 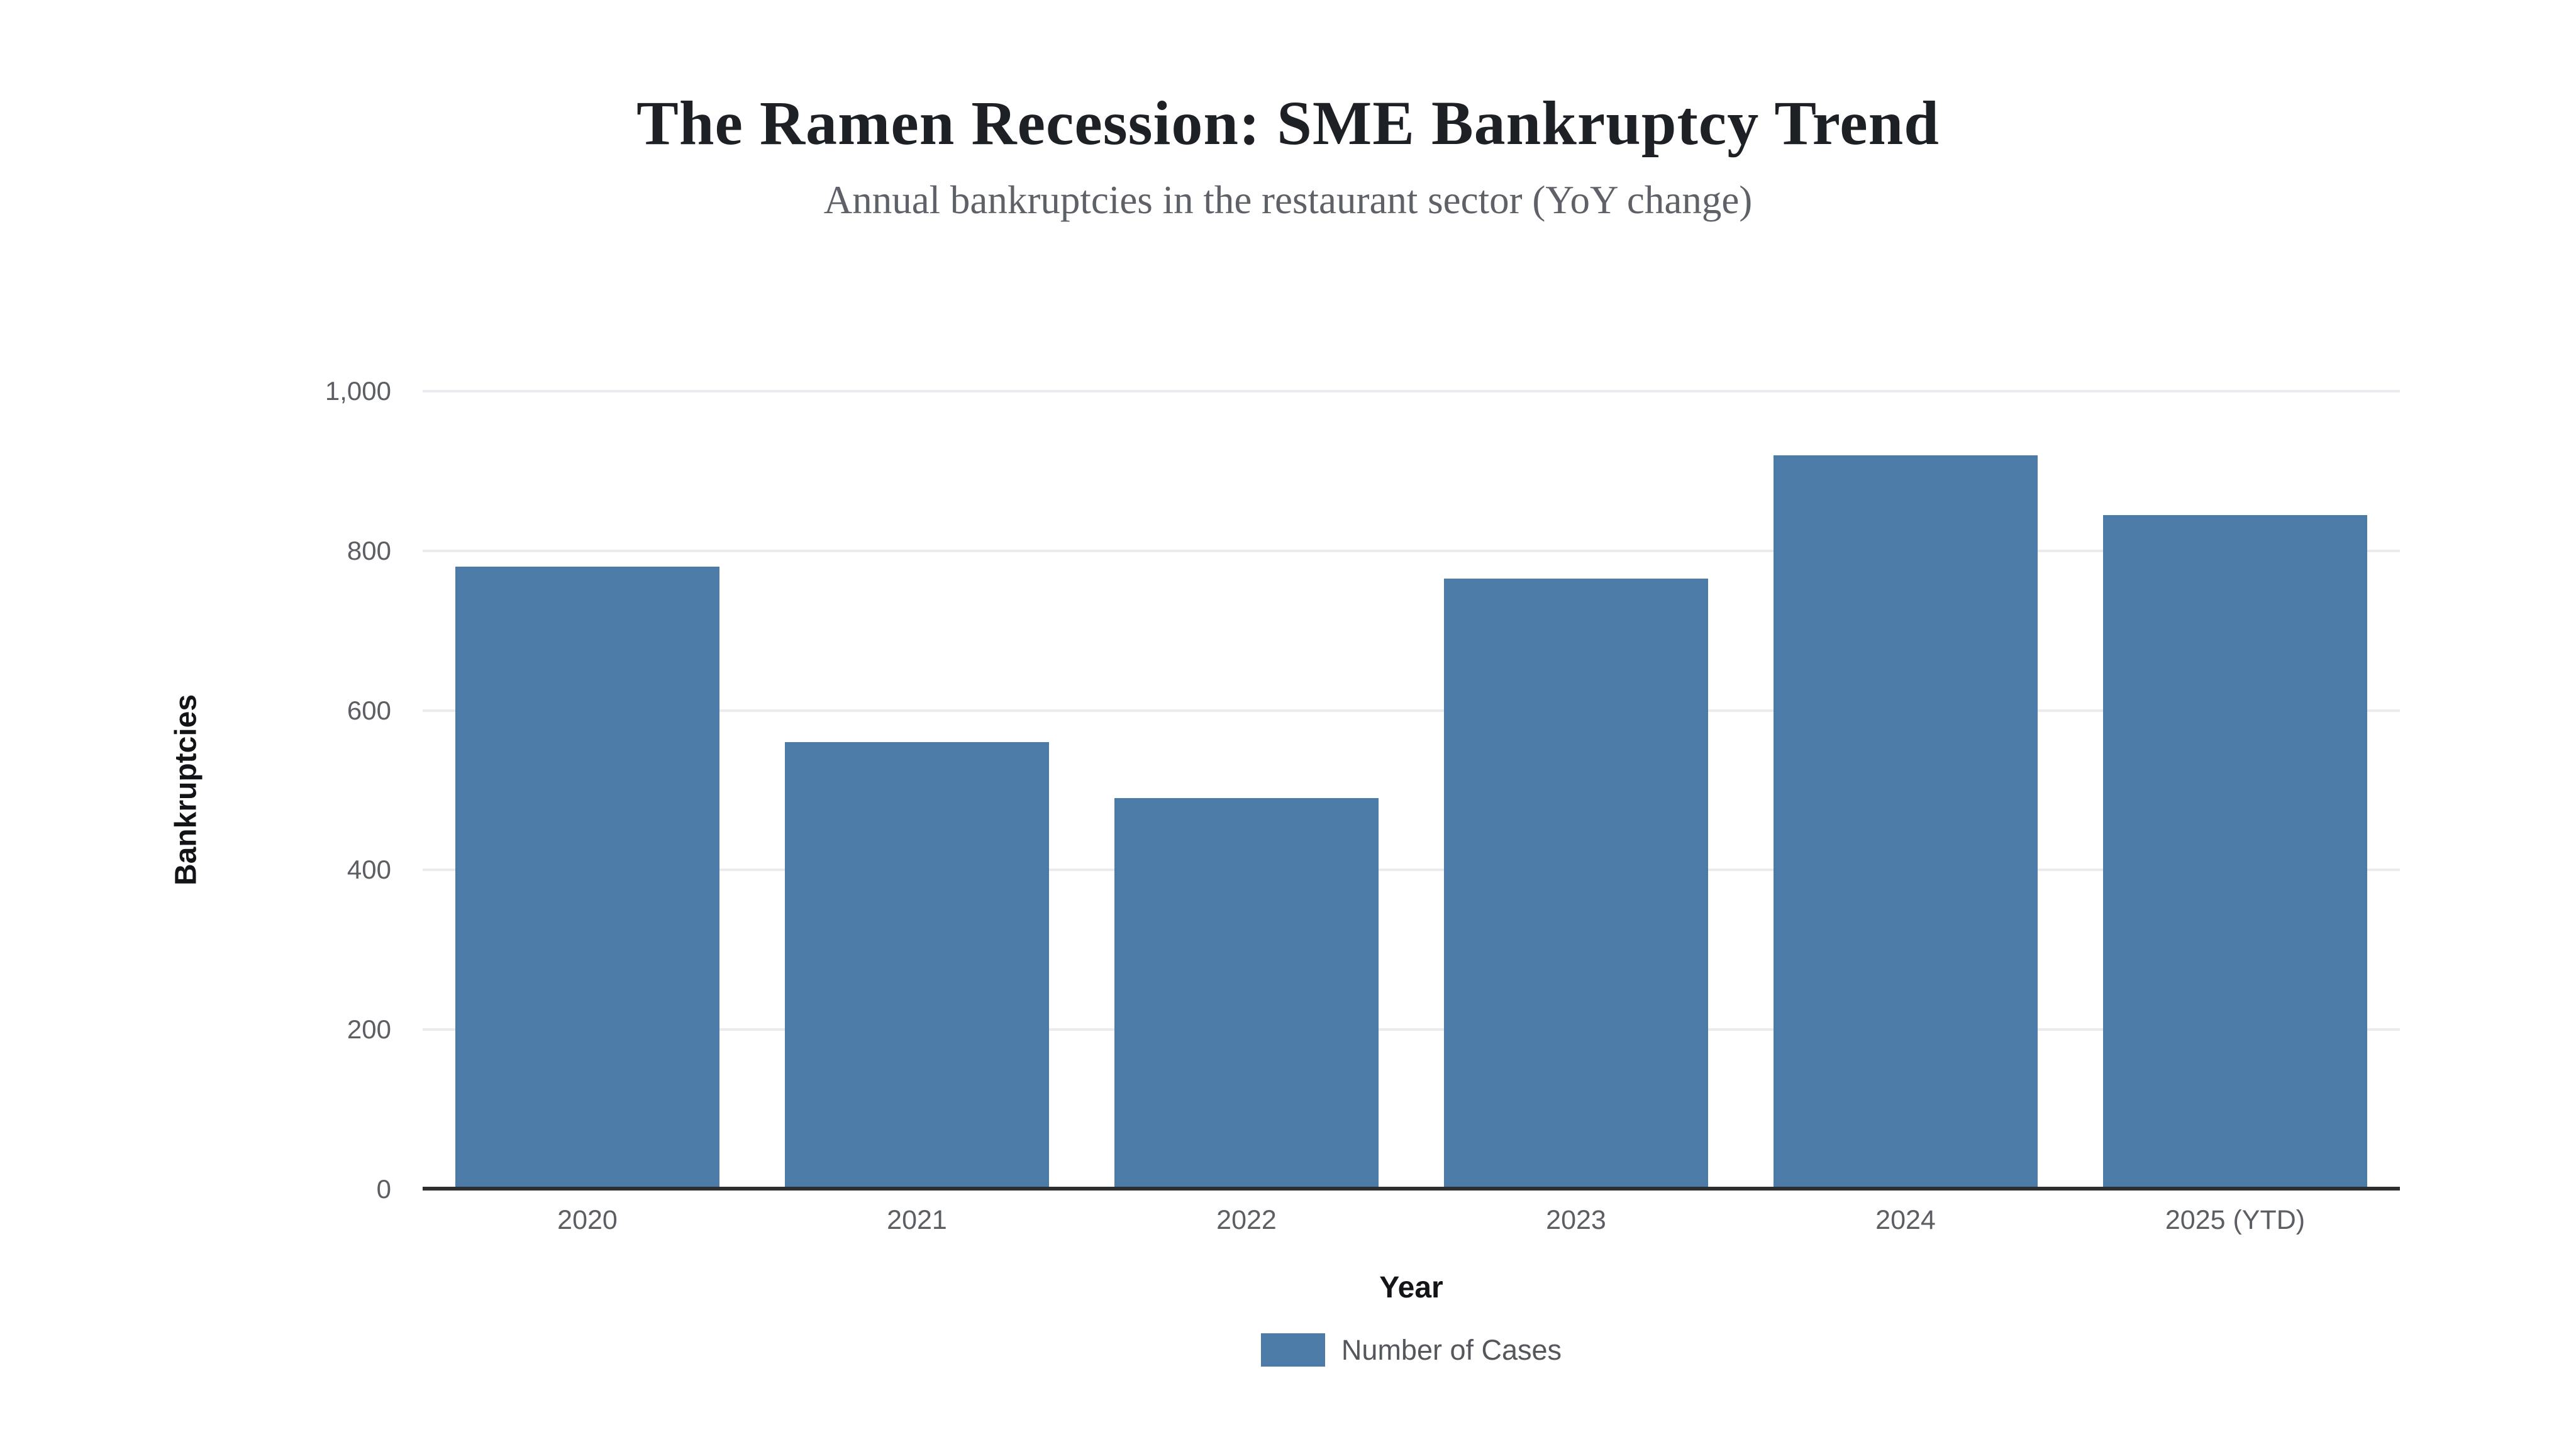 I want to click on legend: Number of Cases, so click(x=1411, y=1350).